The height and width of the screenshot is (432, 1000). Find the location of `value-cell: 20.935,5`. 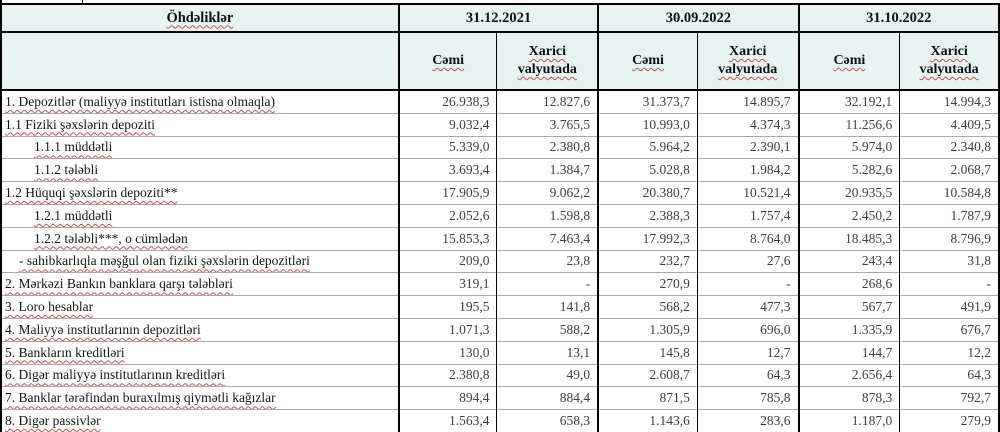

value-cell: 20.935,5 is located at coordinates (848, 193).